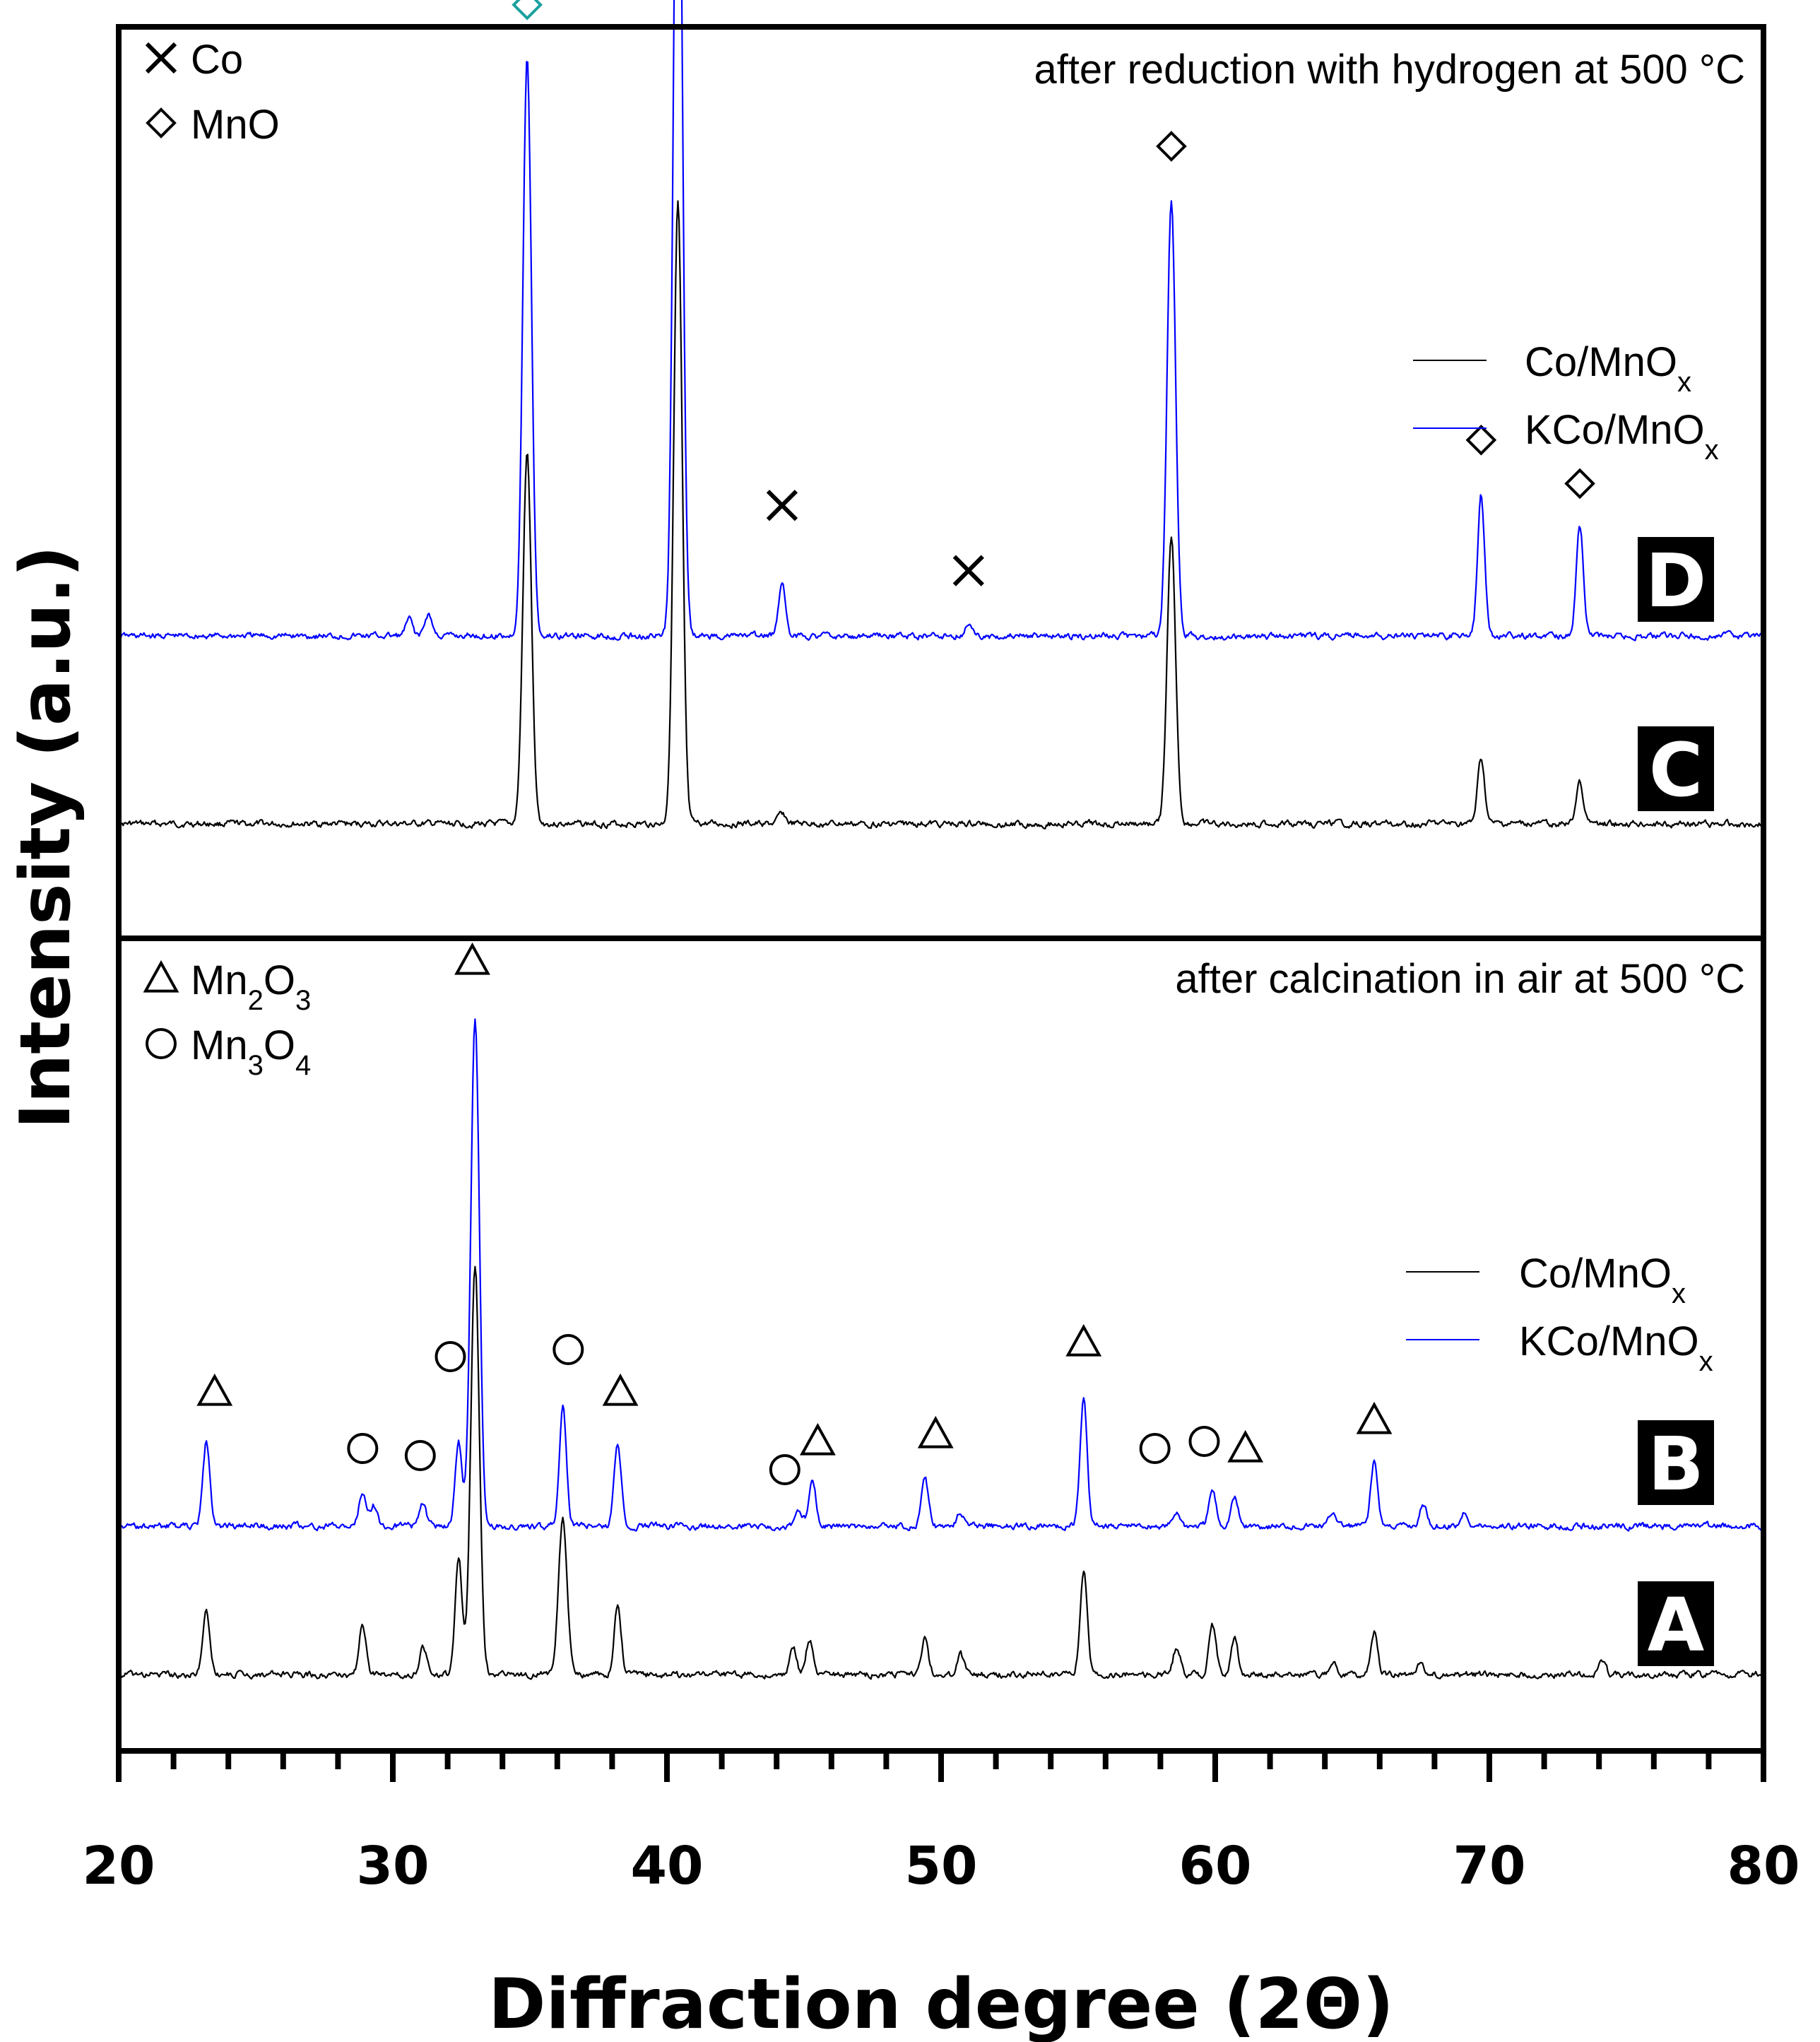 Image resolution: width=1820 pixels, height=2042 pixels. Describe the element at coordinates (1460, 979) in the screenshot. I see `panel-annotation: after calcination in air at 500 °C` at that location.